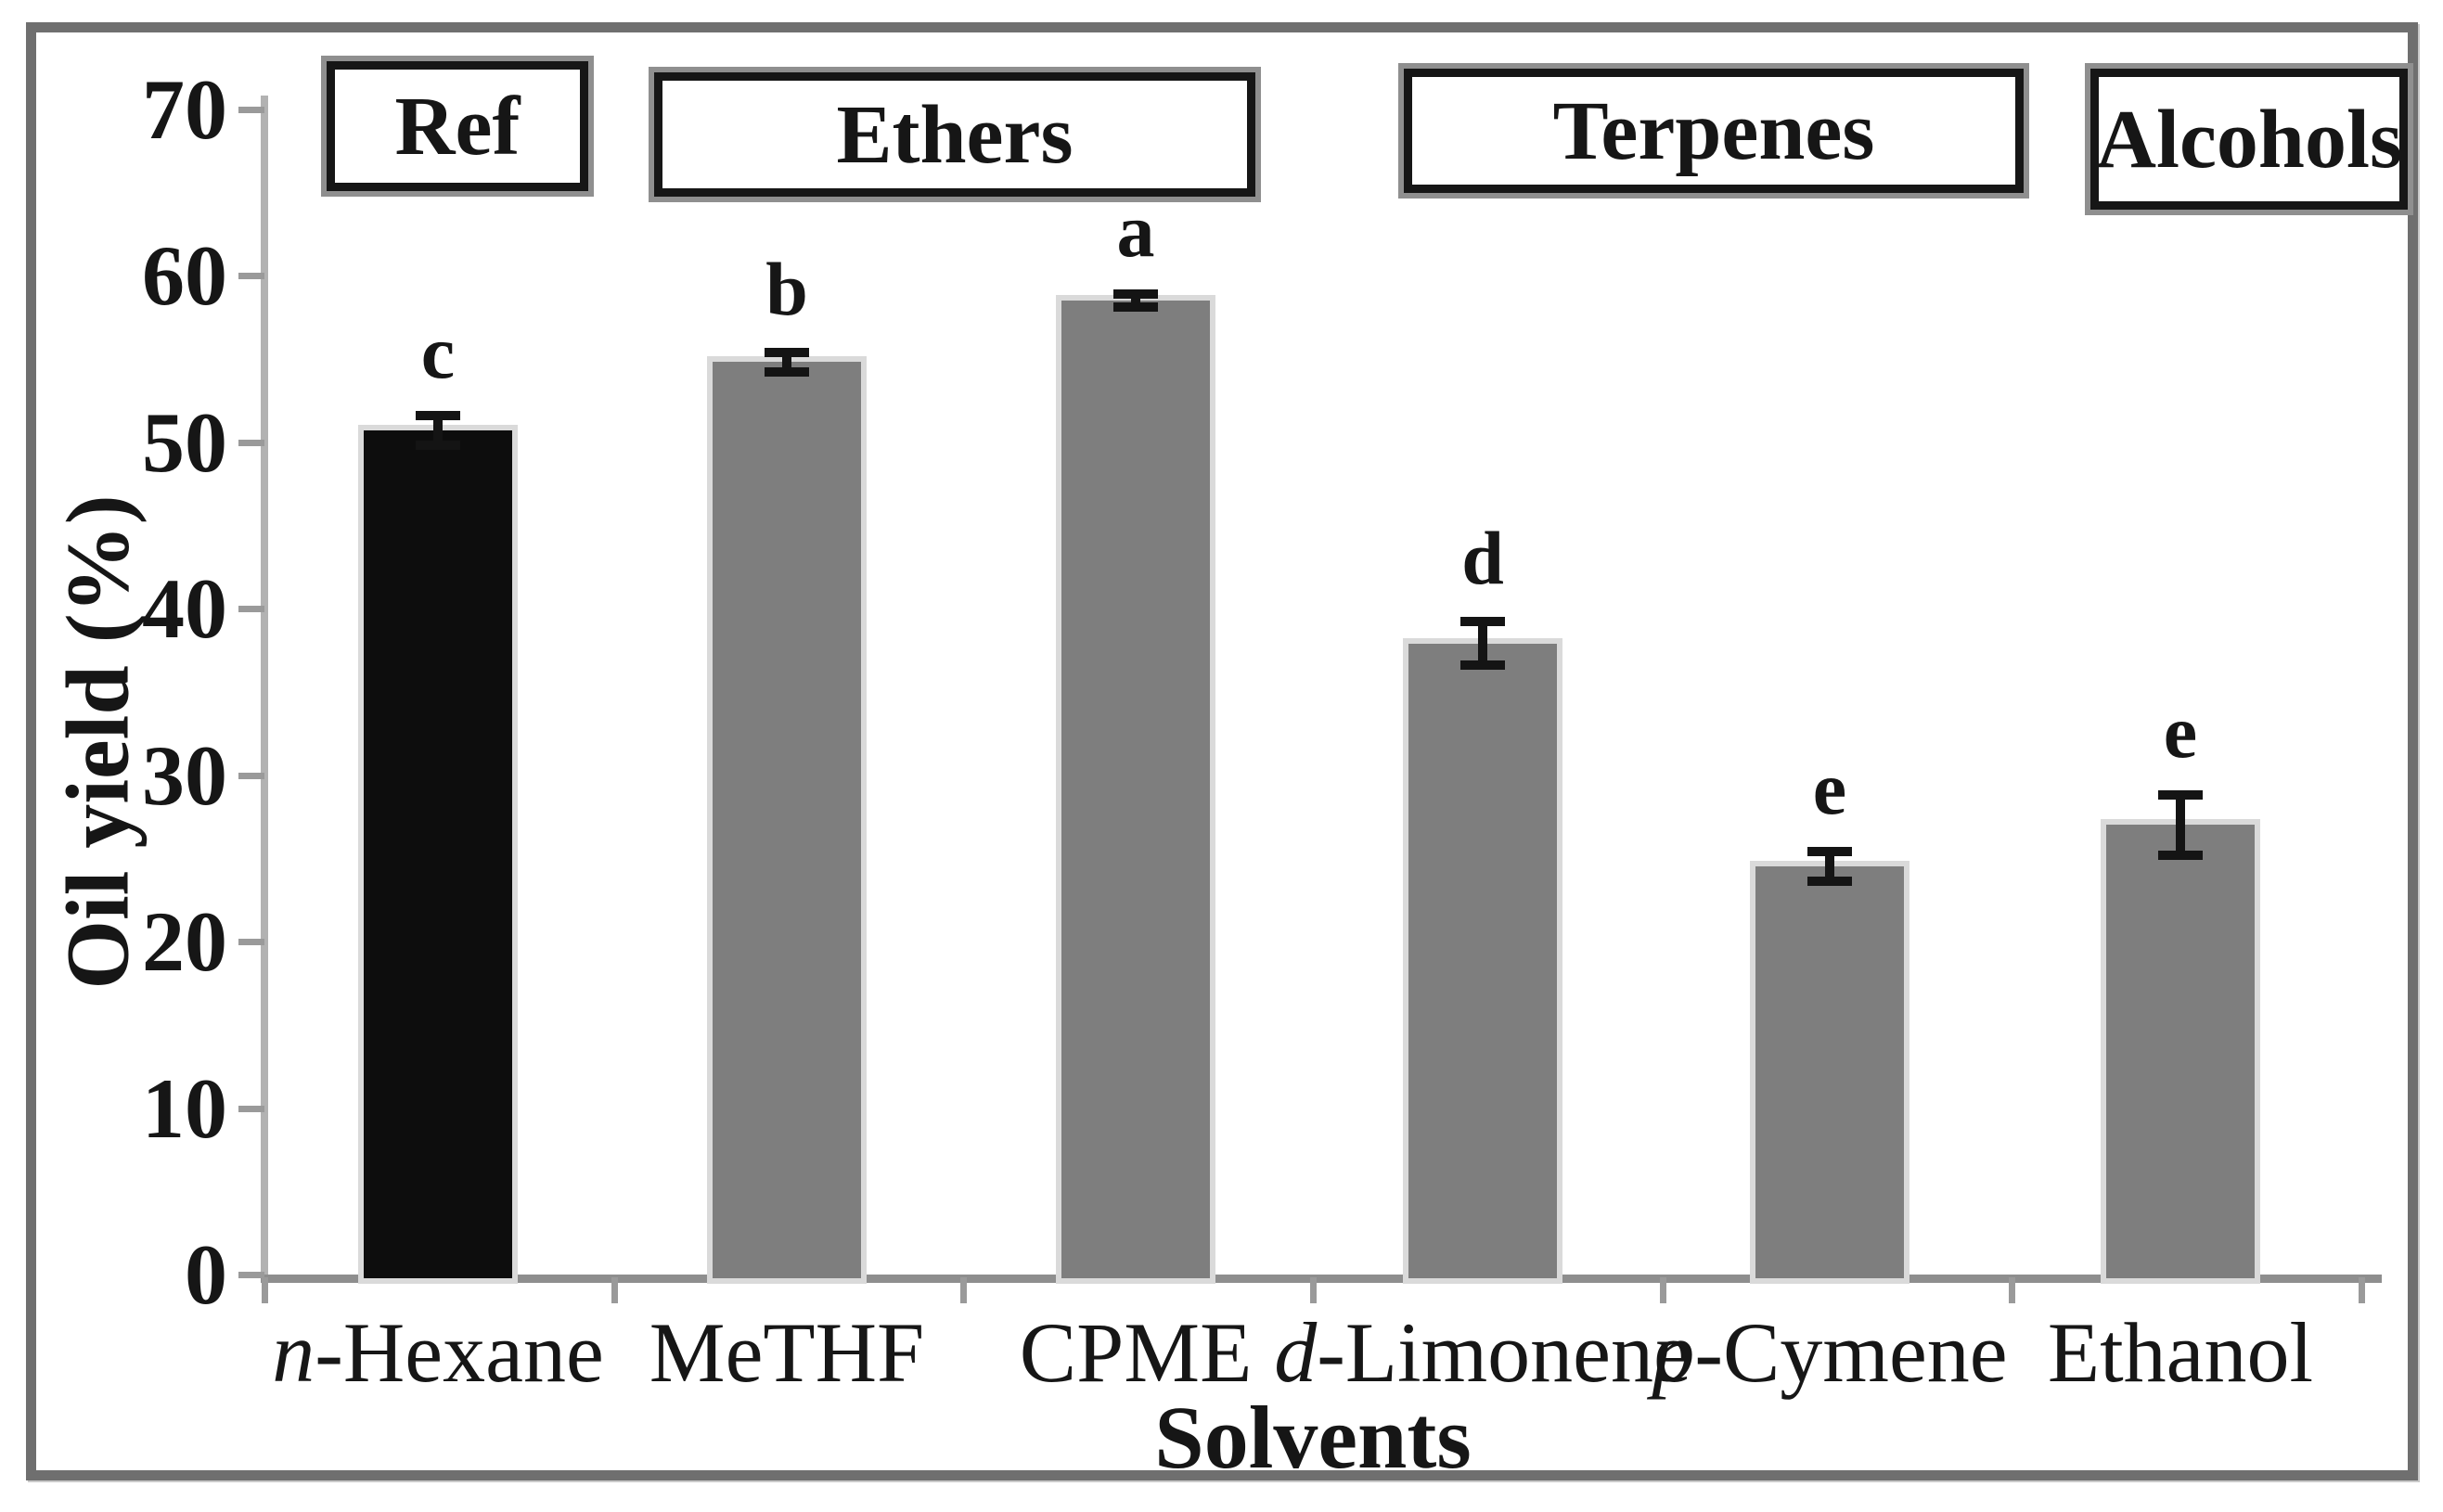 The width and height of the screenshot is (2443, 1512). What do you see at coordinates (1135, 300) in the screenshot?
I see `error-bar-cpme` at bounding box center [1135, 300].